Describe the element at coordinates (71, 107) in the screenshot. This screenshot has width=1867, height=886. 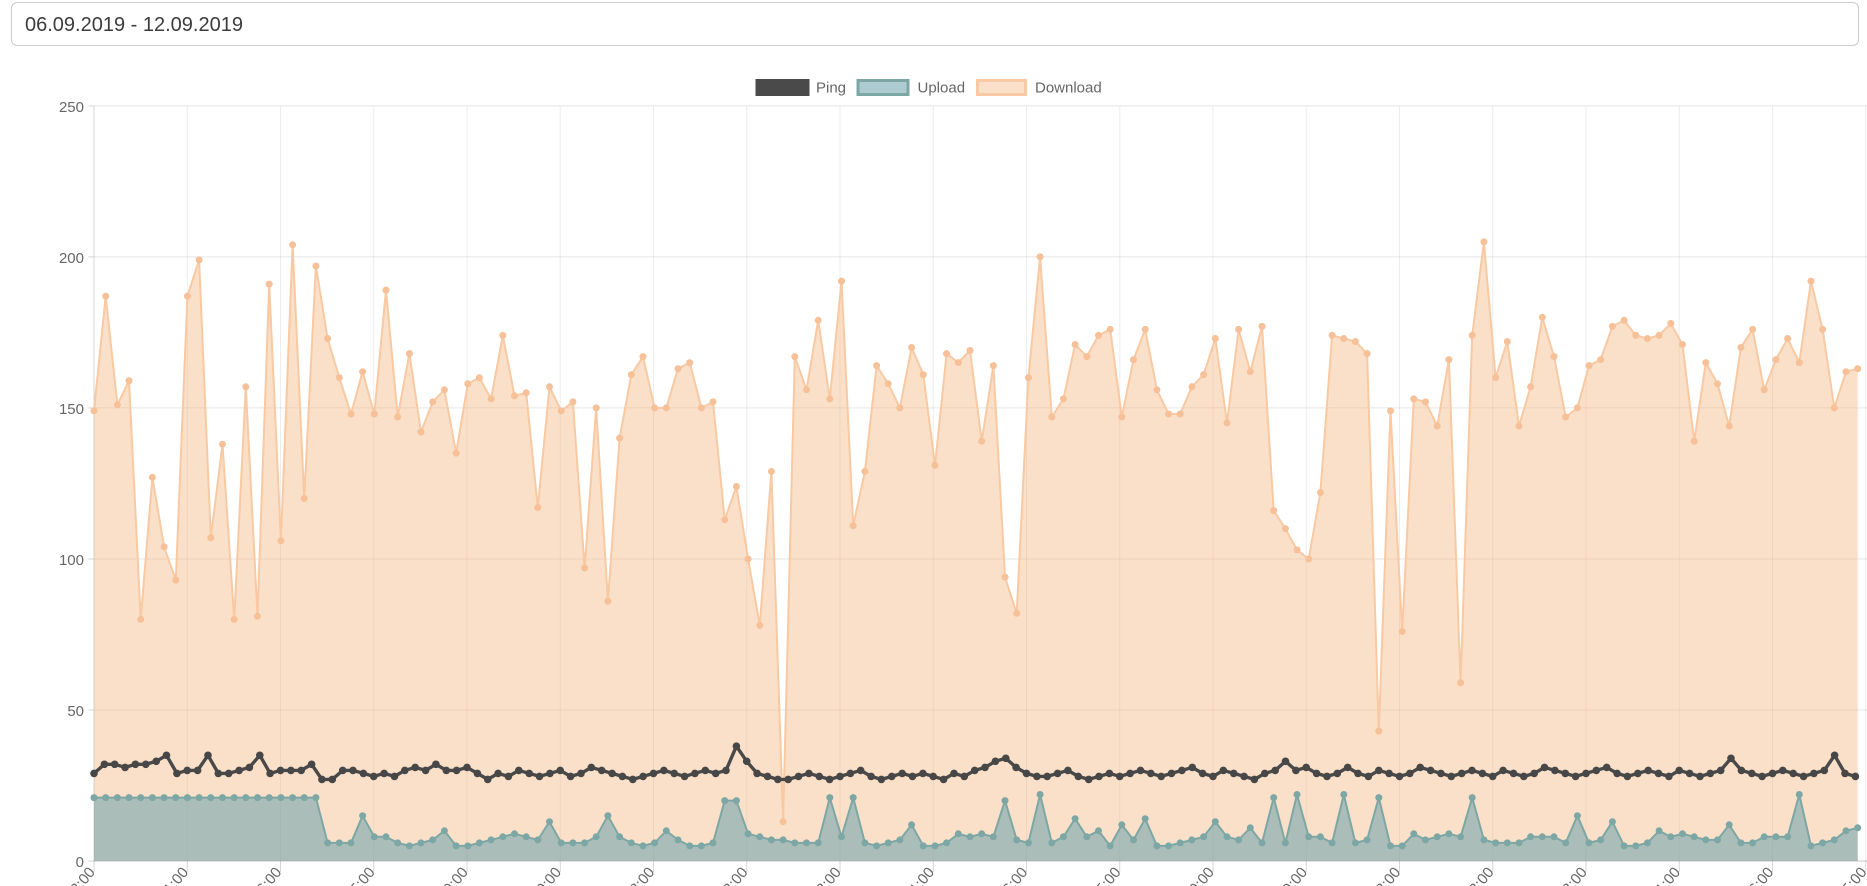
I see `svg-text: 250` at that location.